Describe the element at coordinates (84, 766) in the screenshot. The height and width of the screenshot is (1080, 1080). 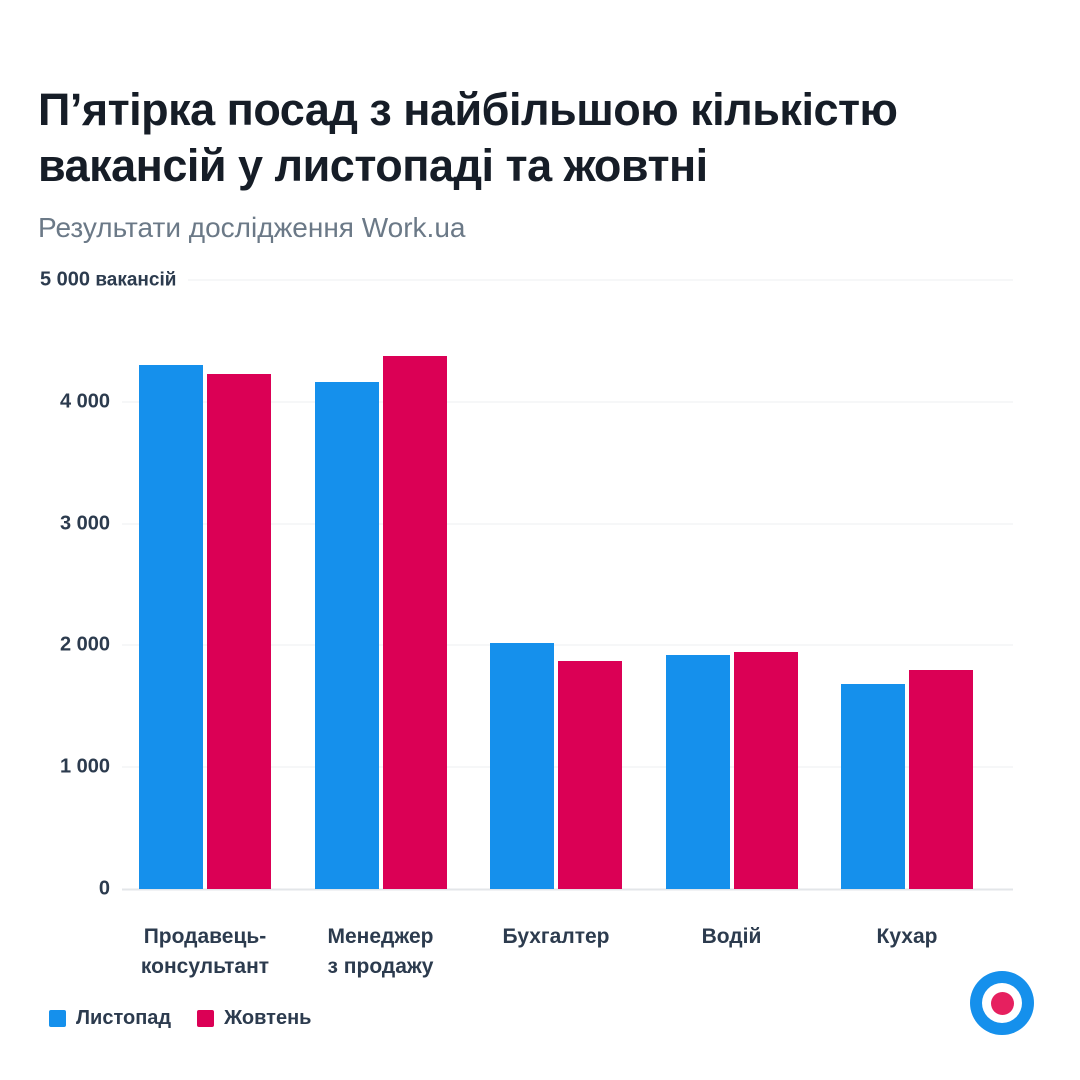
I see `y-tick-label: 1 000` at that location.